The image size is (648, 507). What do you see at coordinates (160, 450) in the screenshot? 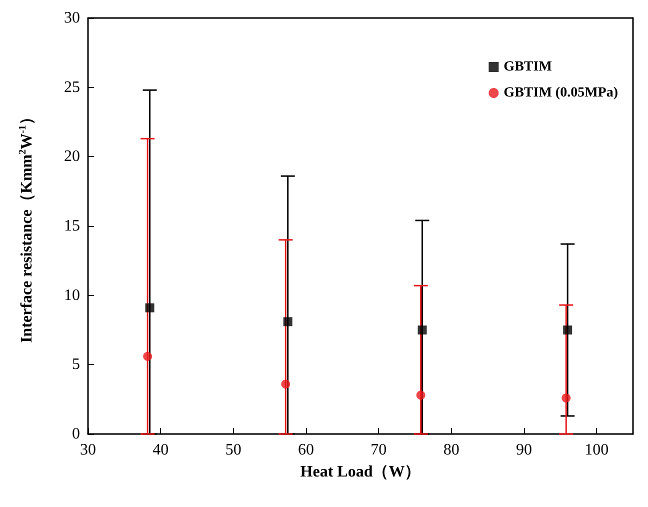
I see `x-tick-label: 40` at bounding box center [160, 450].